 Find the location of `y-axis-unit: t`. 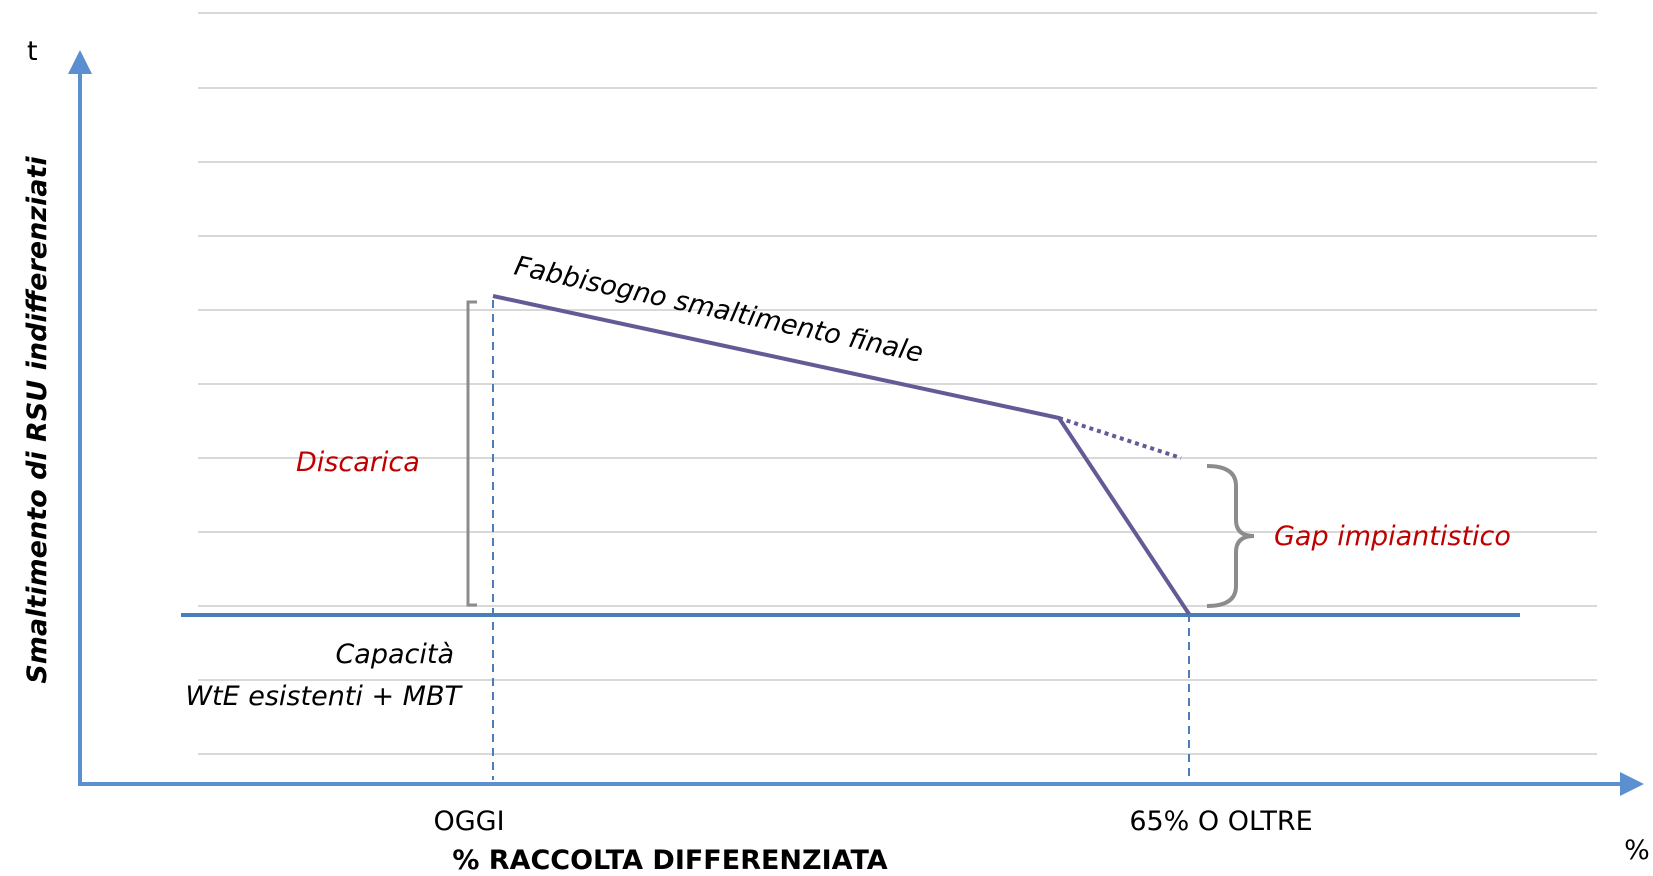

y-axis-unit: t is located at coordinates (32, 51).